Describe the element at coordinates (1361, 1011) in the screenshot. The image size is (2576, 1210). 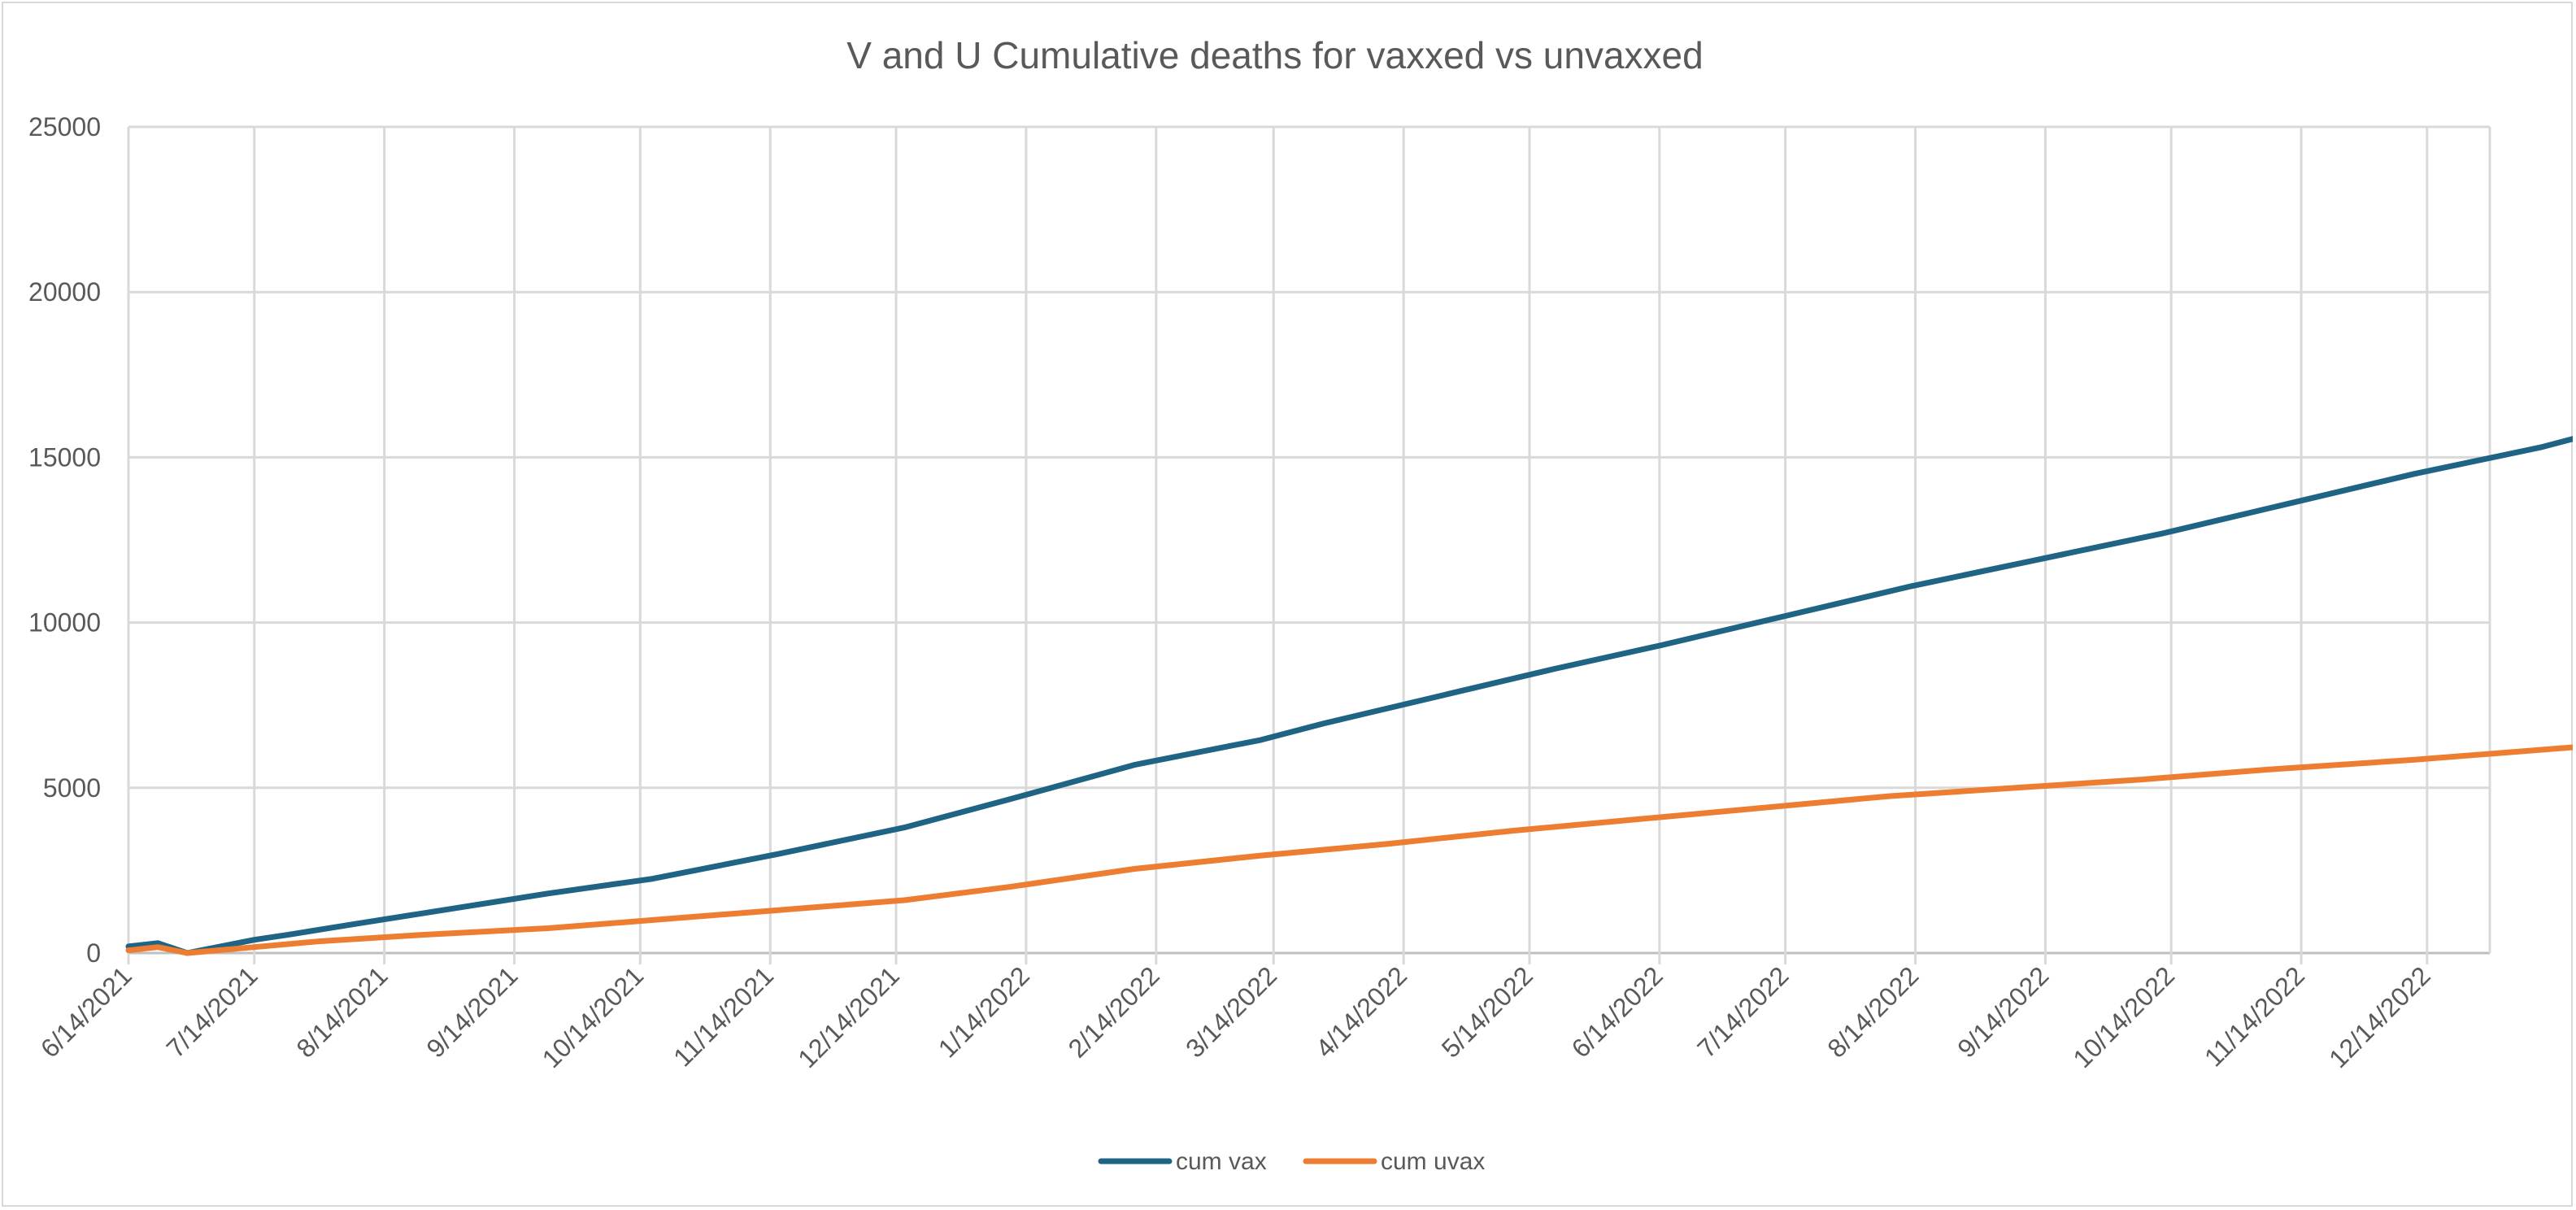
I see `x-tick-label: 4/14/2022` at that location.